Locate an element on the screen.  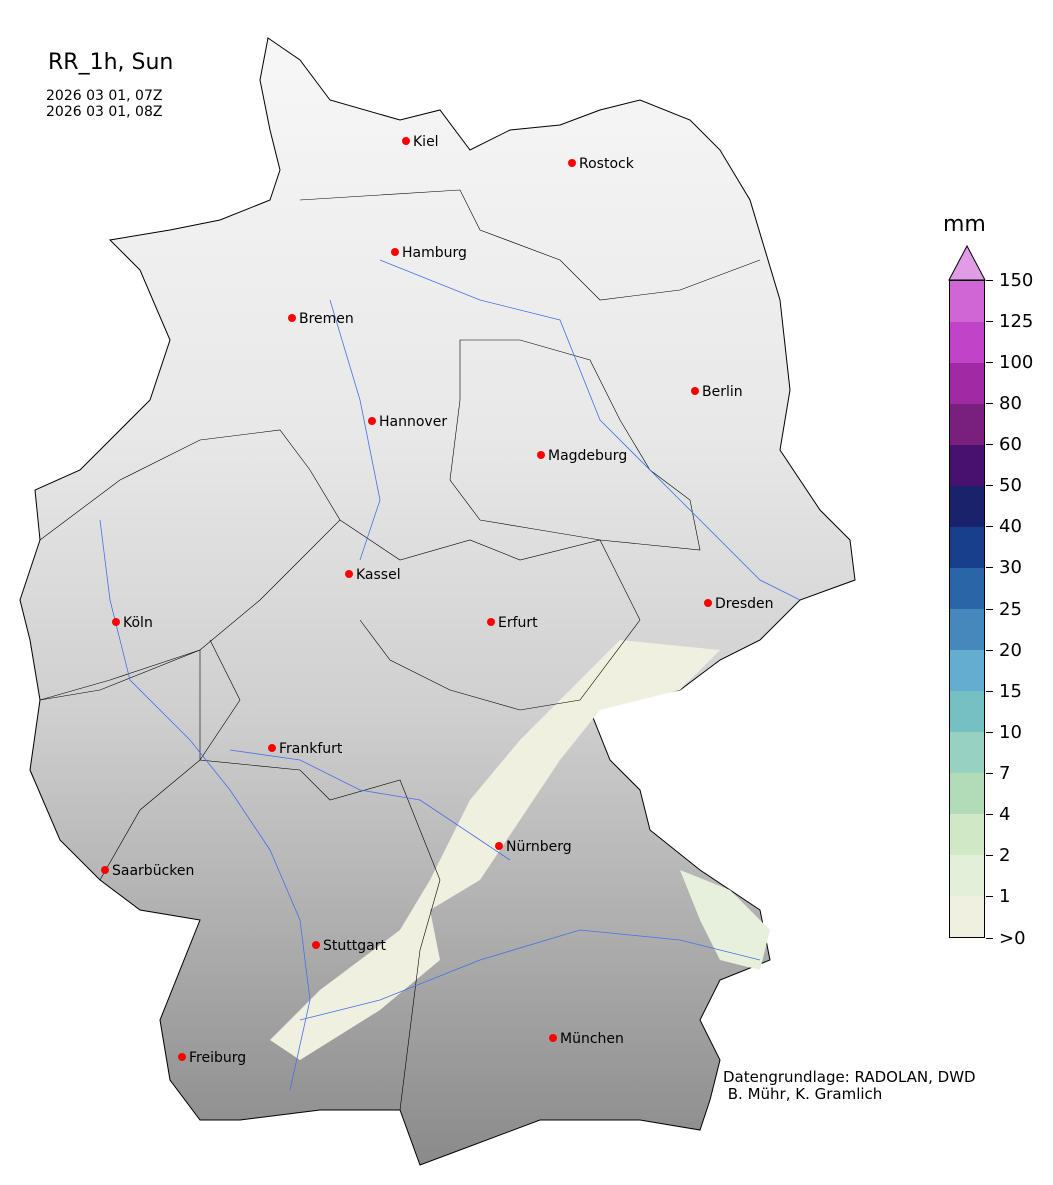
city-bremen: Bremen is located at coordinates (321, 319).